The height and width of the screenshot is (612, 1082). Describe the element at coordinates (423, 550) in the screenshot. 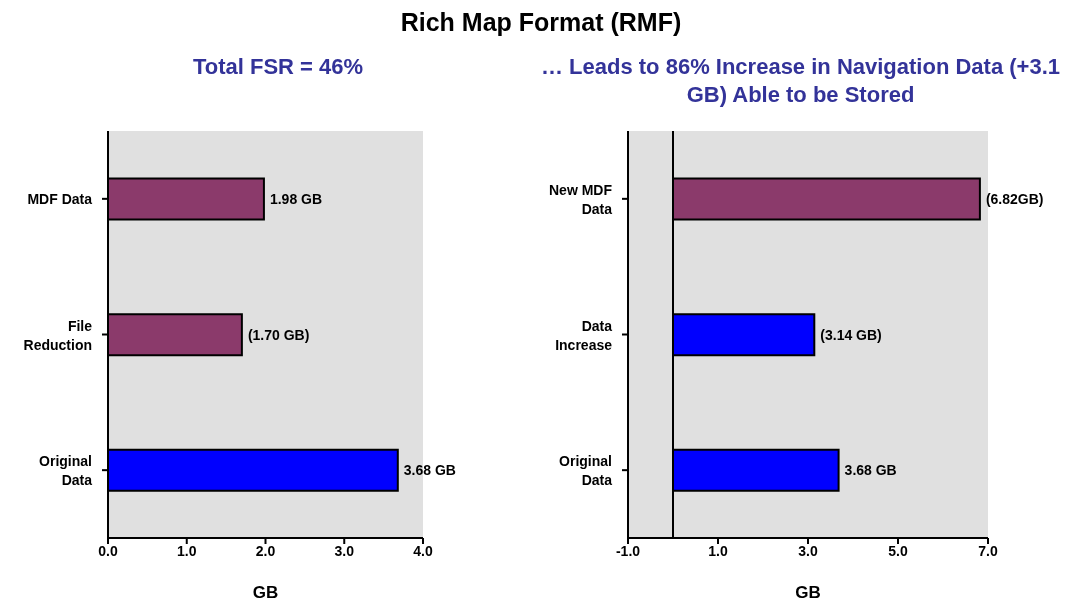

I see `x-tick-label: 4.0` at that location.